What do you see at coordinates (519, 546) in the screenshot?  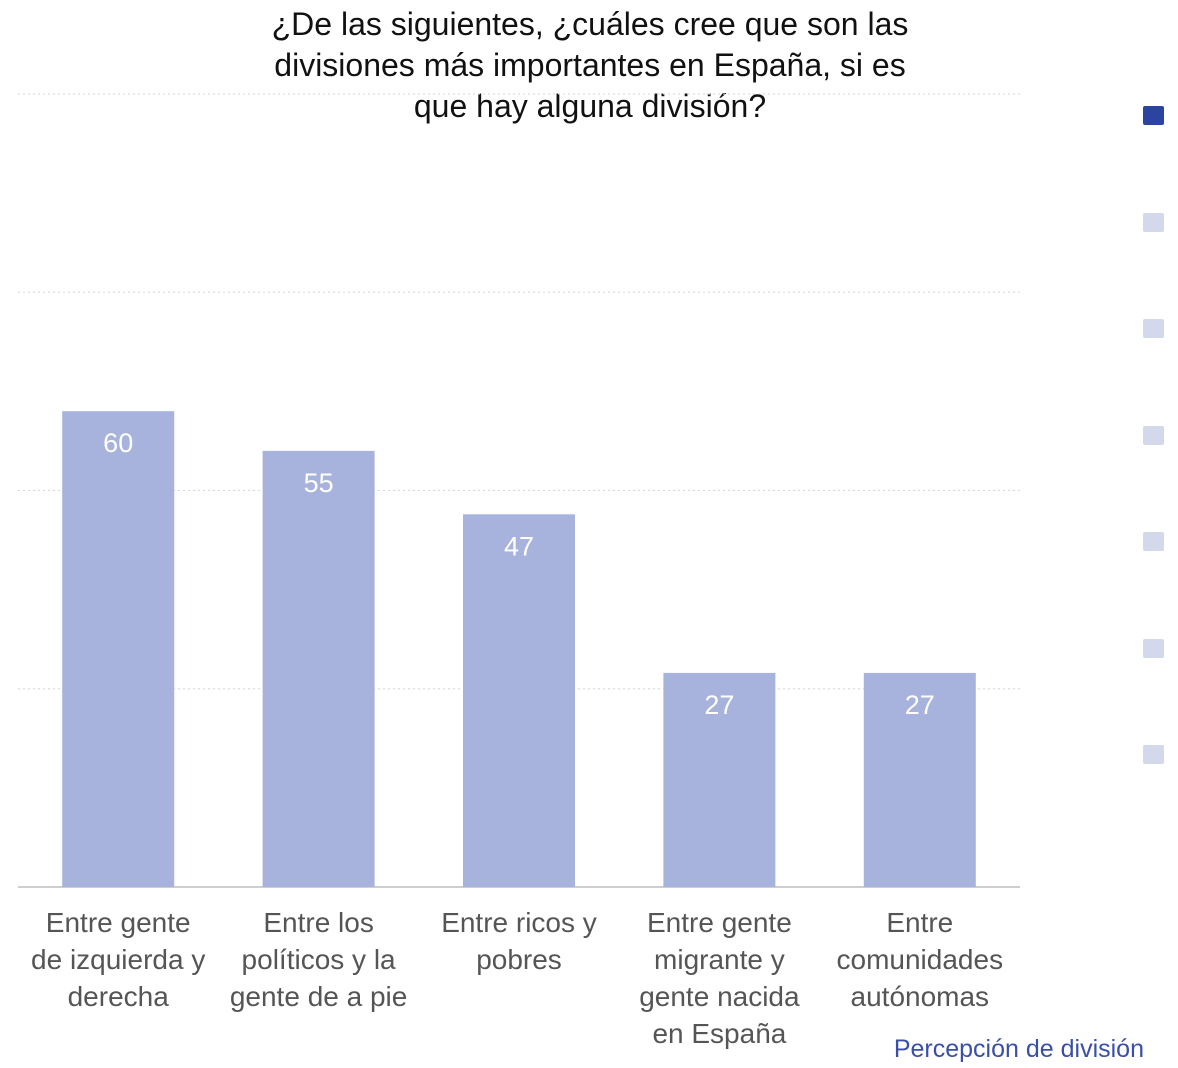 I see `bar-value-label: 47` at bounding box center [519, 546].